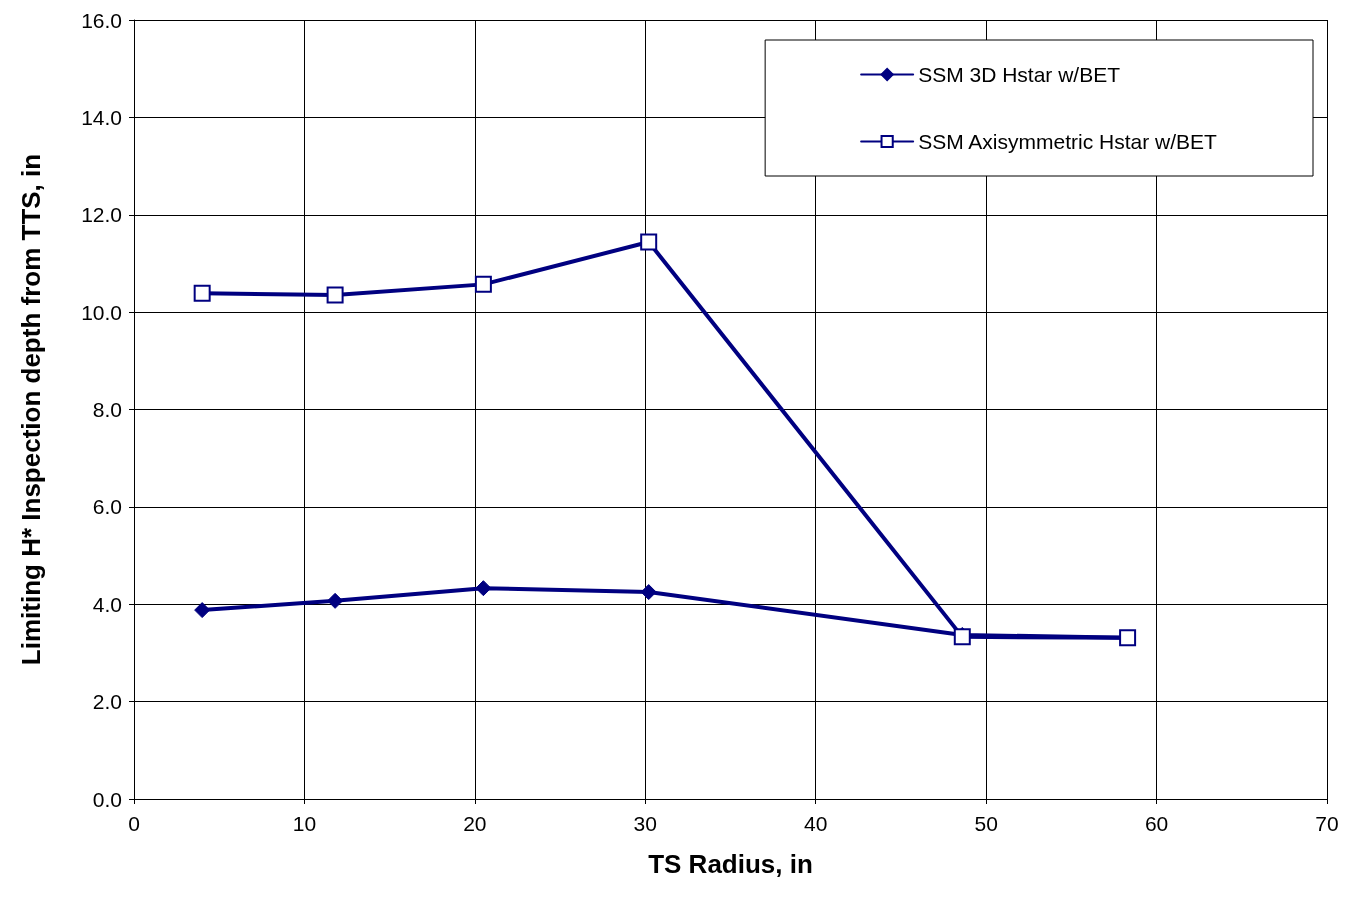 This screenshot has height=905, width=1347. What do you see at coordinates (1019, 74) in the screenshot?
I see `legend-label: SSM 3D Hstar w/BET` at bounding box center [1019, 74].